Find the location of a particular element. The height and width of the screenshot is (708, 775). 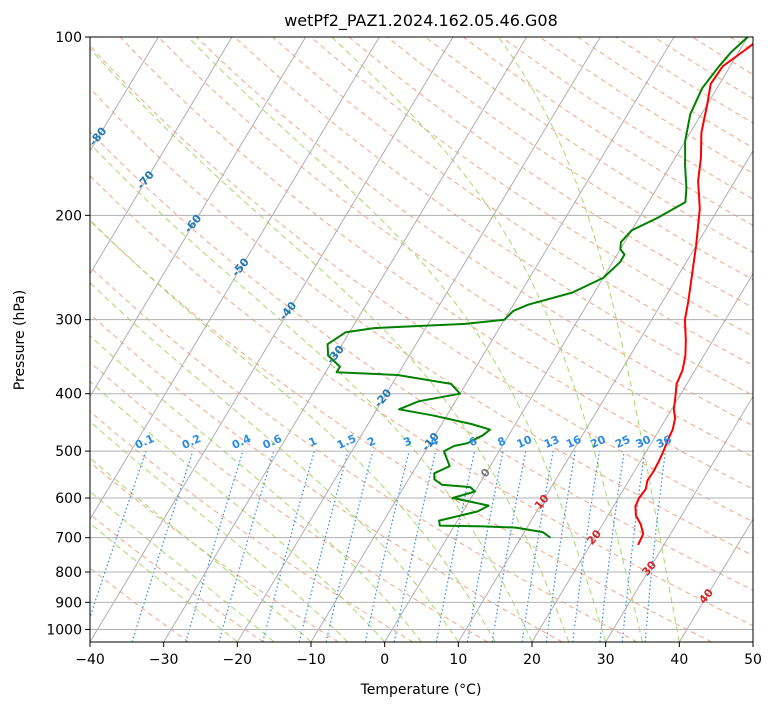

mixing-ratio-label: 10 is located at coordinates (525, 442).